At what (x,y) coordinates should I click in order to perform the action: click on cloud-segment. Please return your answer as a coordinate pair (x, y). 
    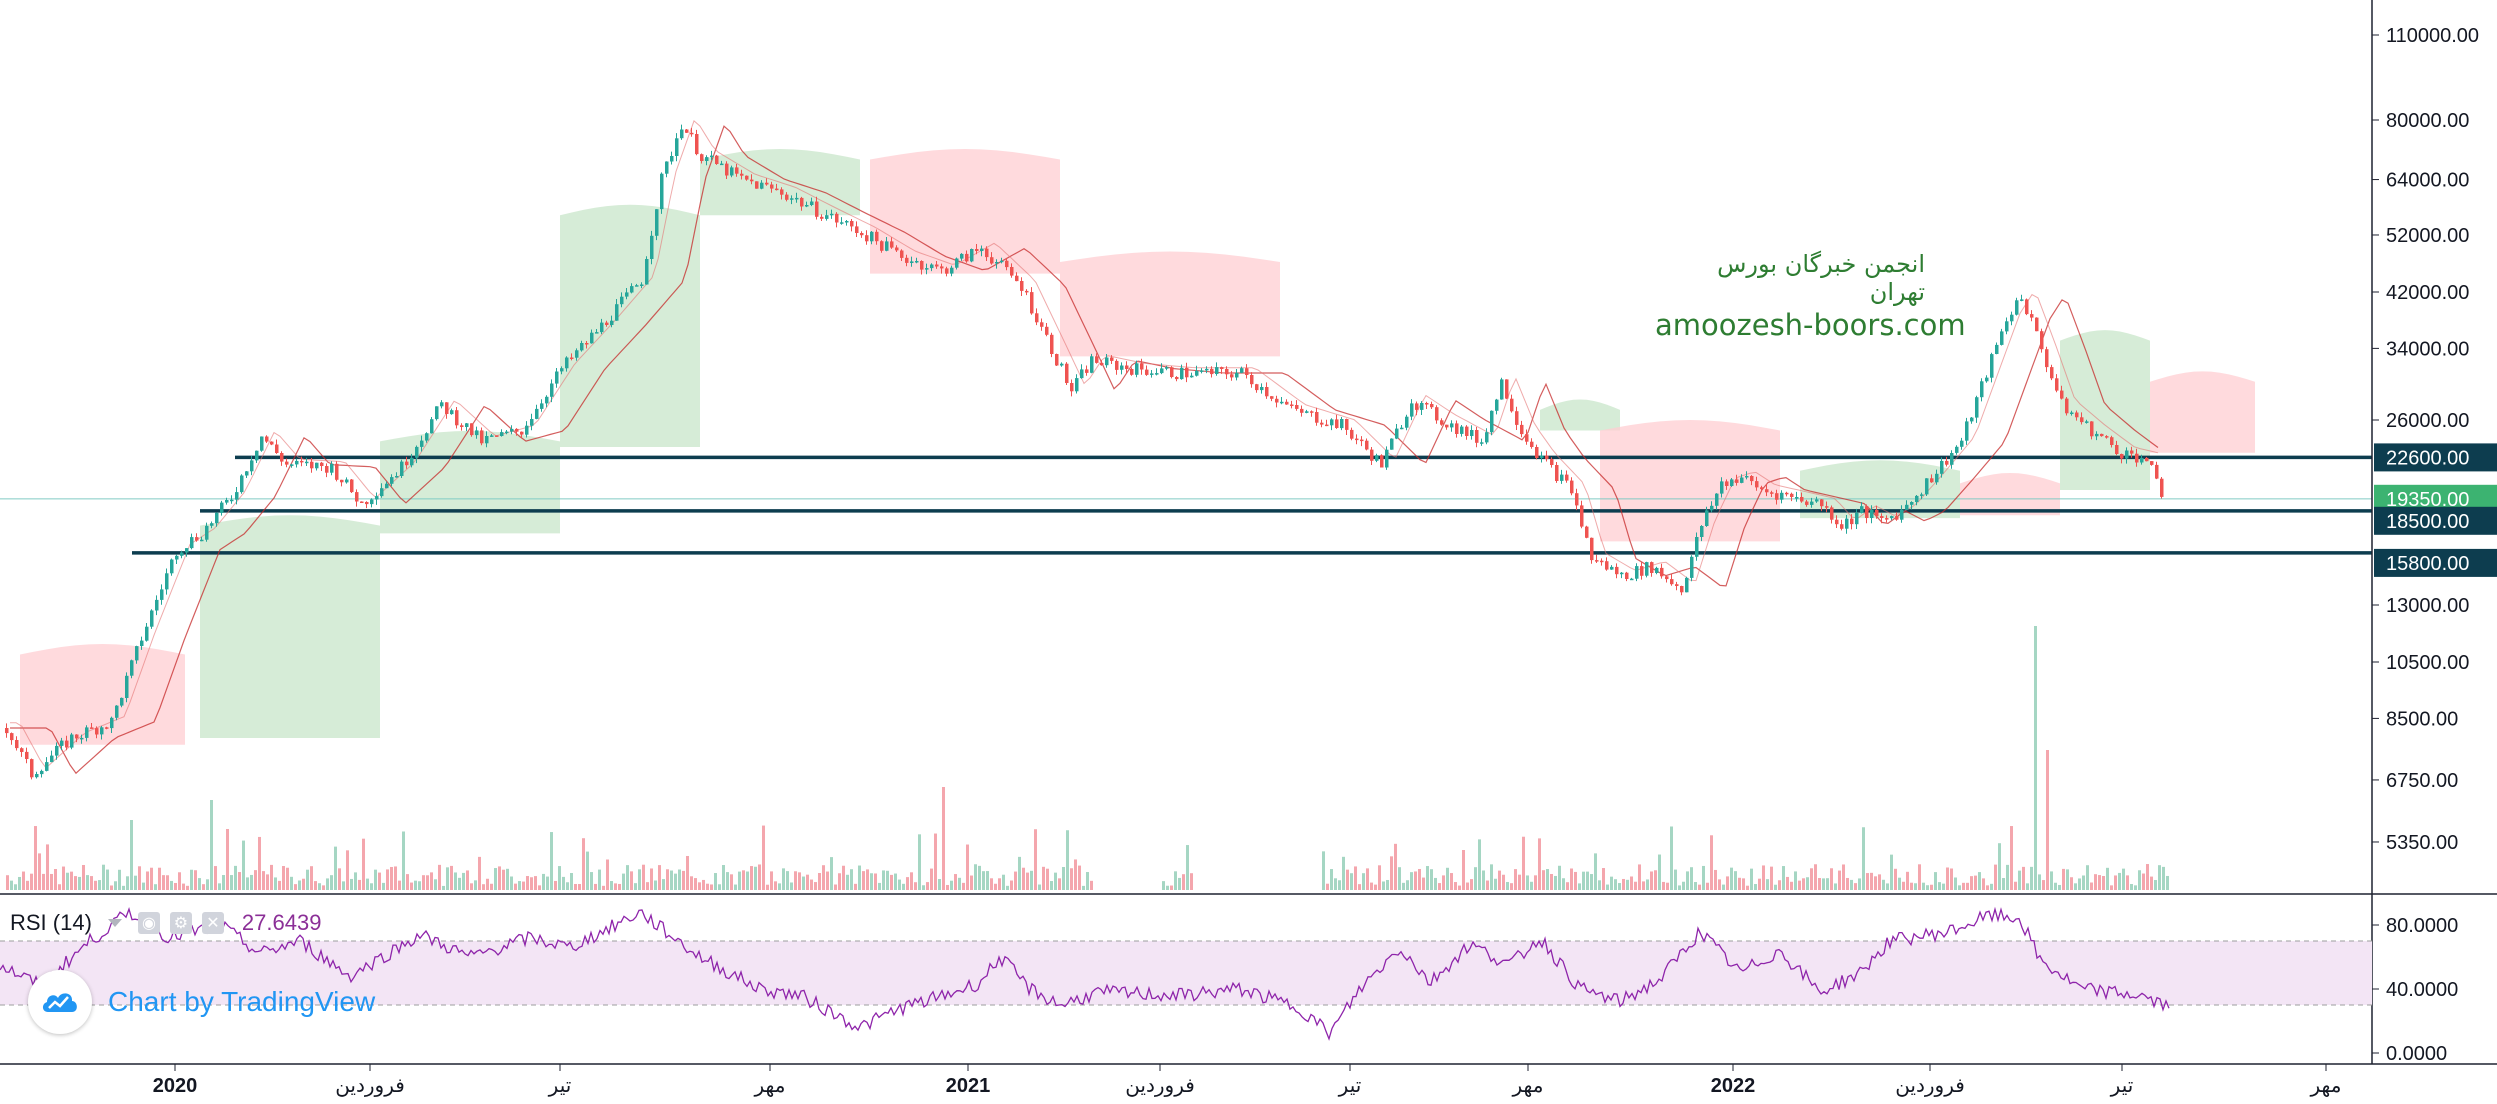
    Looking at the image, I should click on (1170, 304).